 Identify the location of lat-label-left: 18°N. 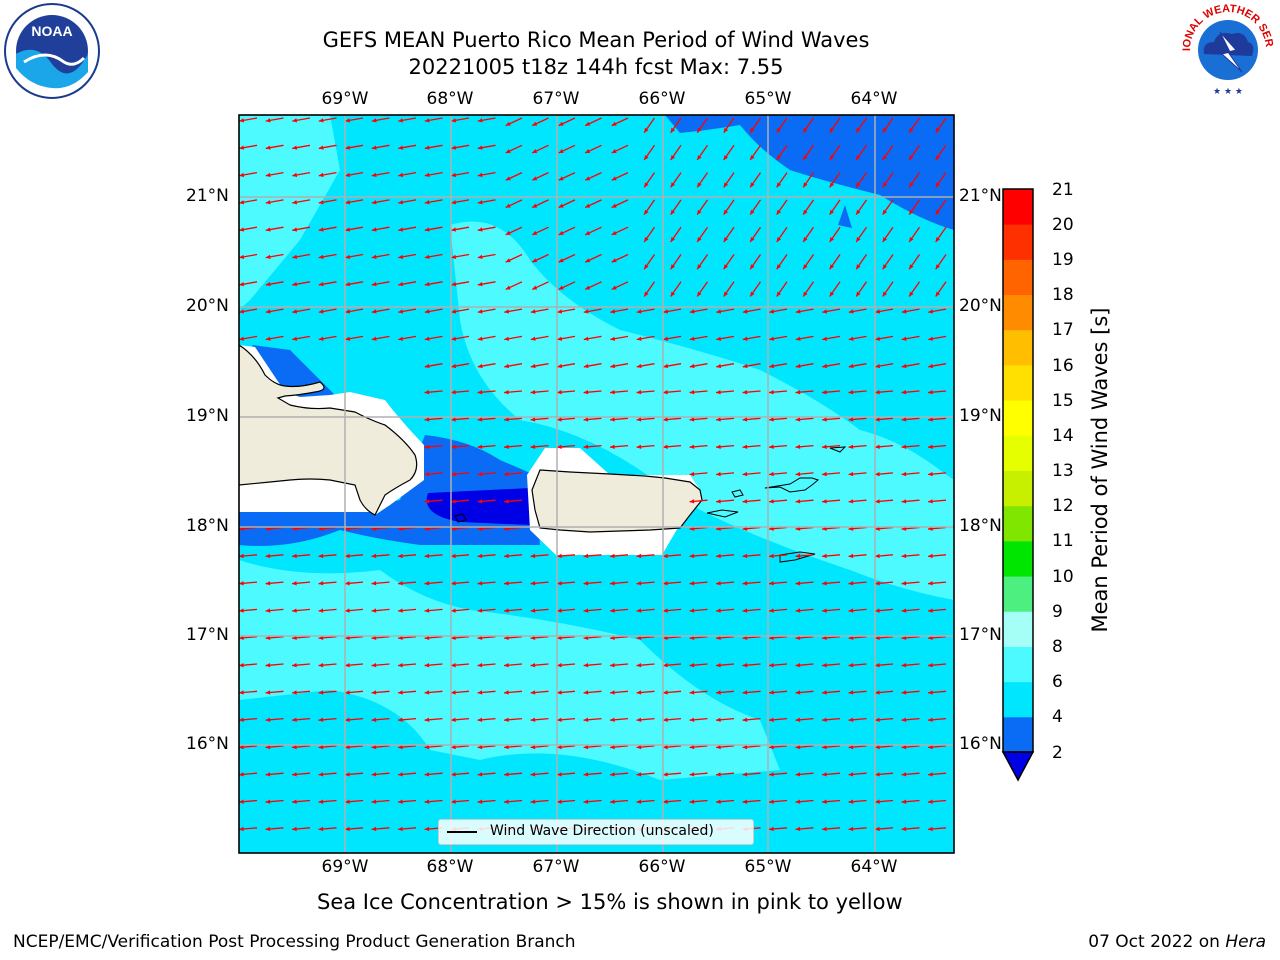
(207, 526).